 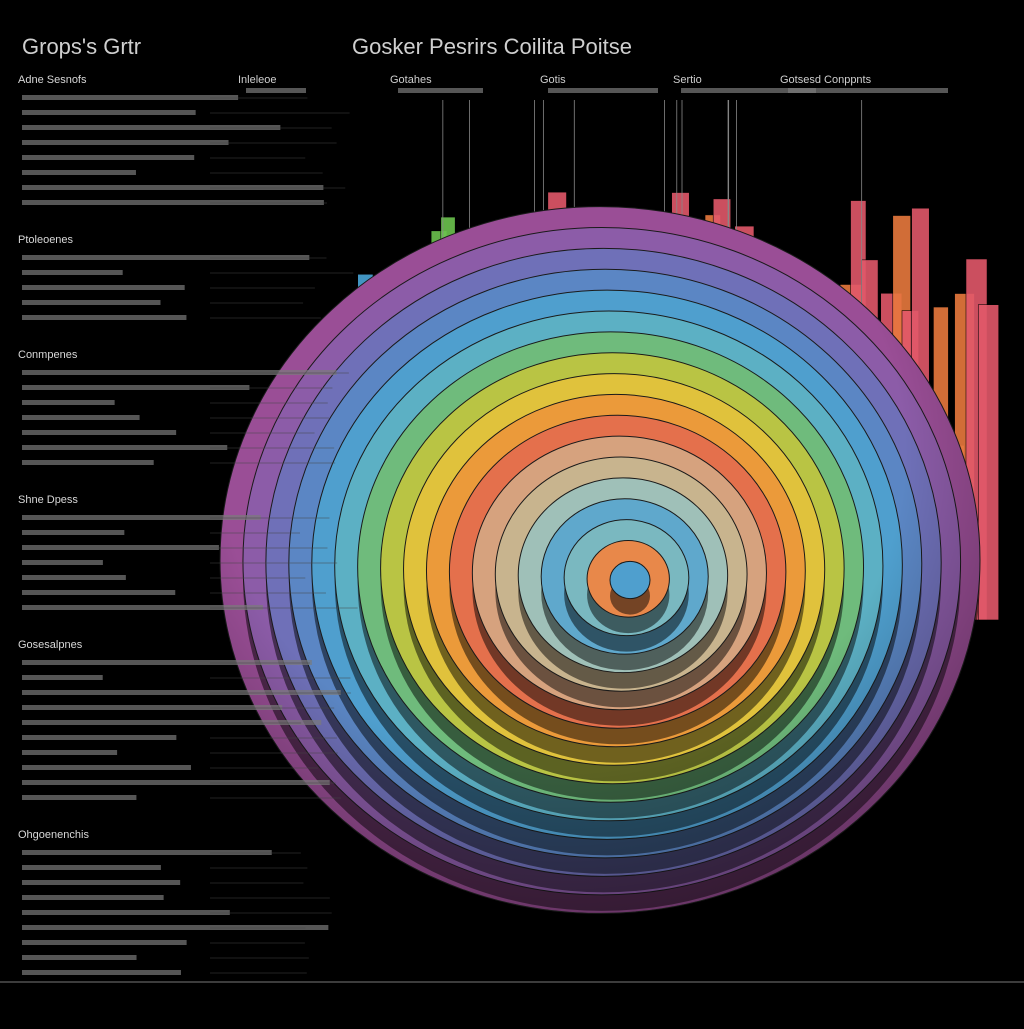 What do you see at coordinates (687, 80) in the screenshot?
I see `column-header: Sertio` at bounding box center [687, 80].